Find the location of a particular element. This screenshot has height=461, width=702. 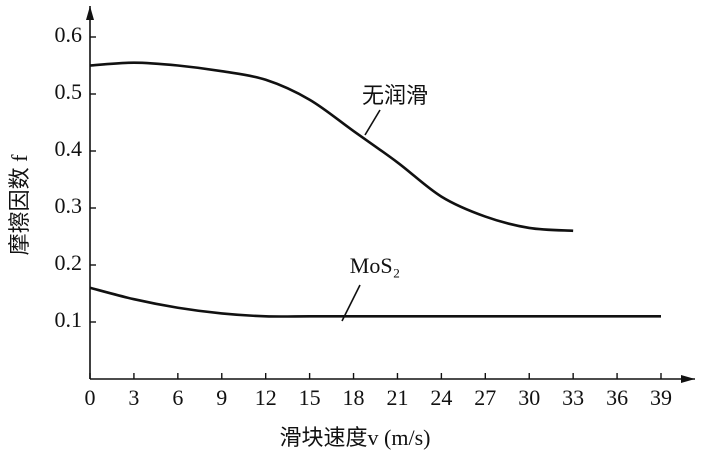

y-arrow is located at coordinates (90, 13).